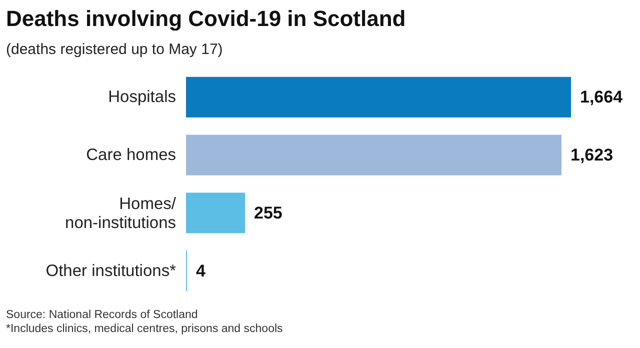 This screenshot has height=348, width=640. I want to click on y-tick-label: Other institutions*, so click(111, 271).